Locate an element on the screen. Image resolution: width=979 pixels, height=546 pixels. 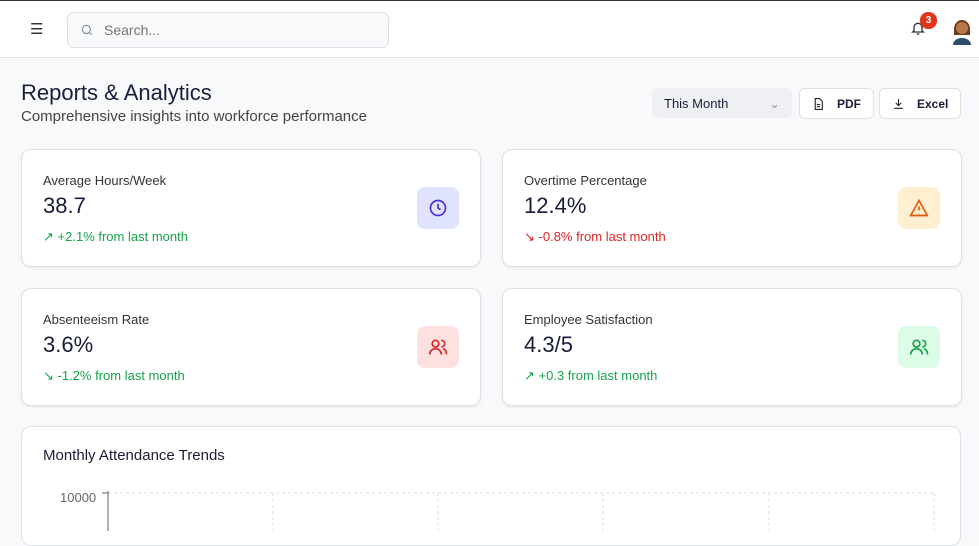
stat-label: Employee Satisfaction is located at coordinates (588, 319).